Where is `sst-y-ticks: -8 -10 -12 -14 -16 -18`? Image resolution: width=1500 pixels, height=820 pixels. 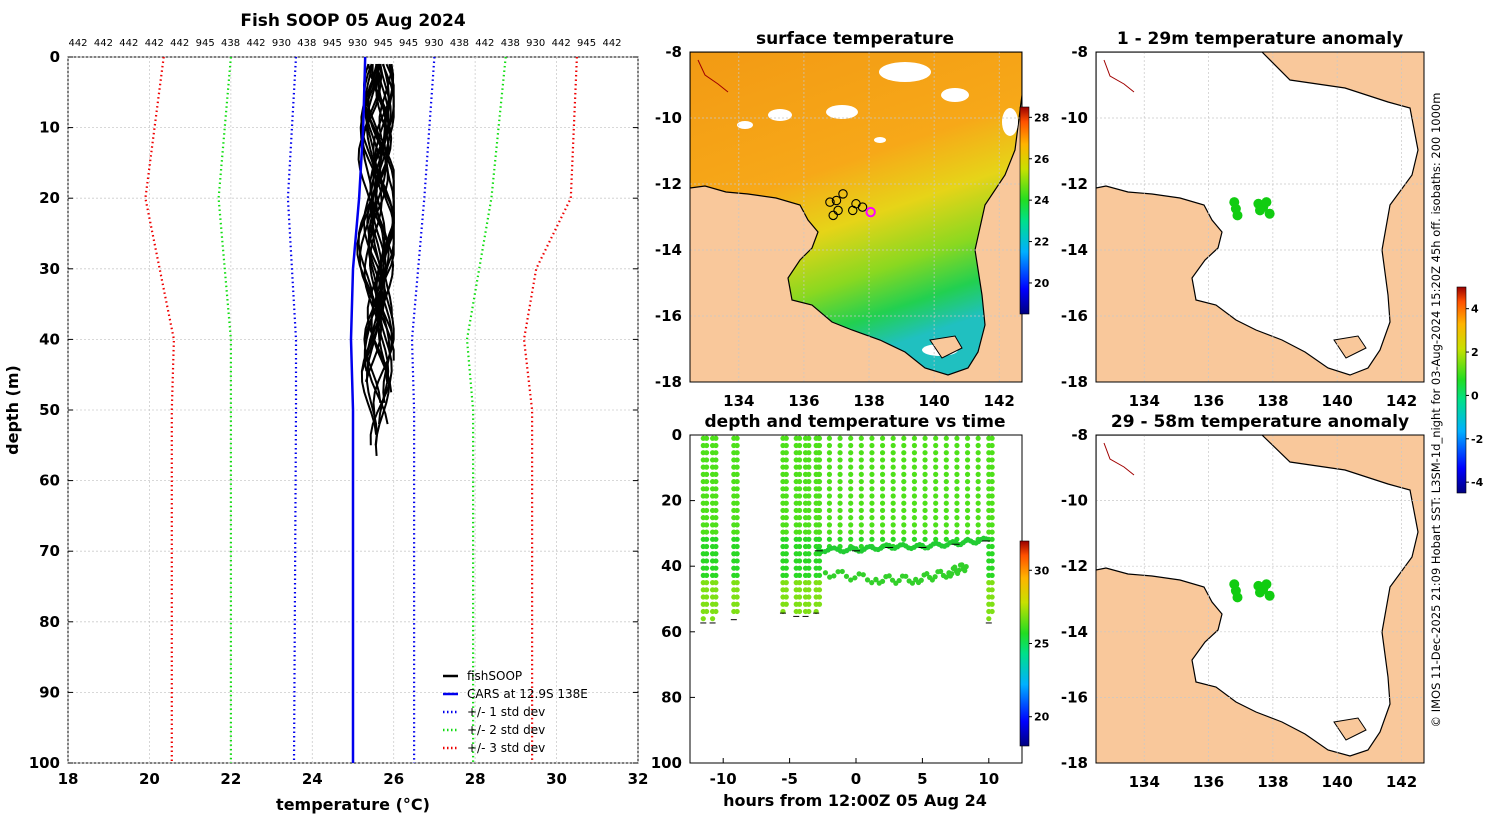 sst-y-ticks: -8 -10 -12 -14 -16 -18 is located at coordinates (668, 217).